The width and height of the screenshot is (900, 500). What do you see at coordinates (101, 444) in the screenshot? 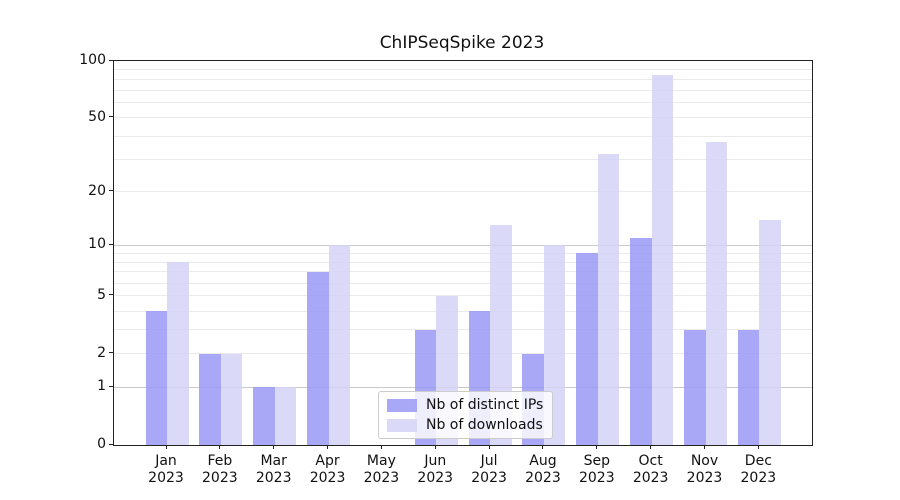
I see `y-tick-label: 0` at bounding box center [101, 444].